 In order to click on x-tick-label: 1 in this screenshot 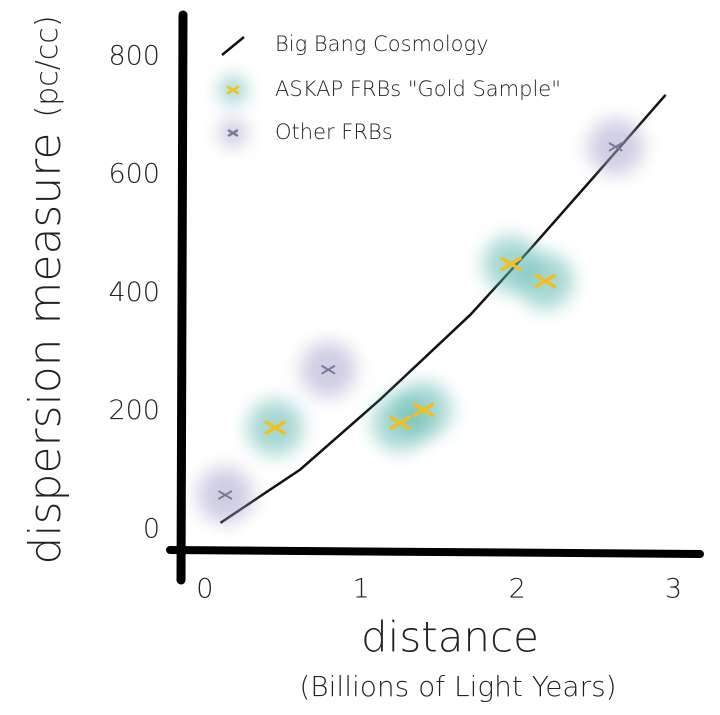, I will do `click(360, 589)`.